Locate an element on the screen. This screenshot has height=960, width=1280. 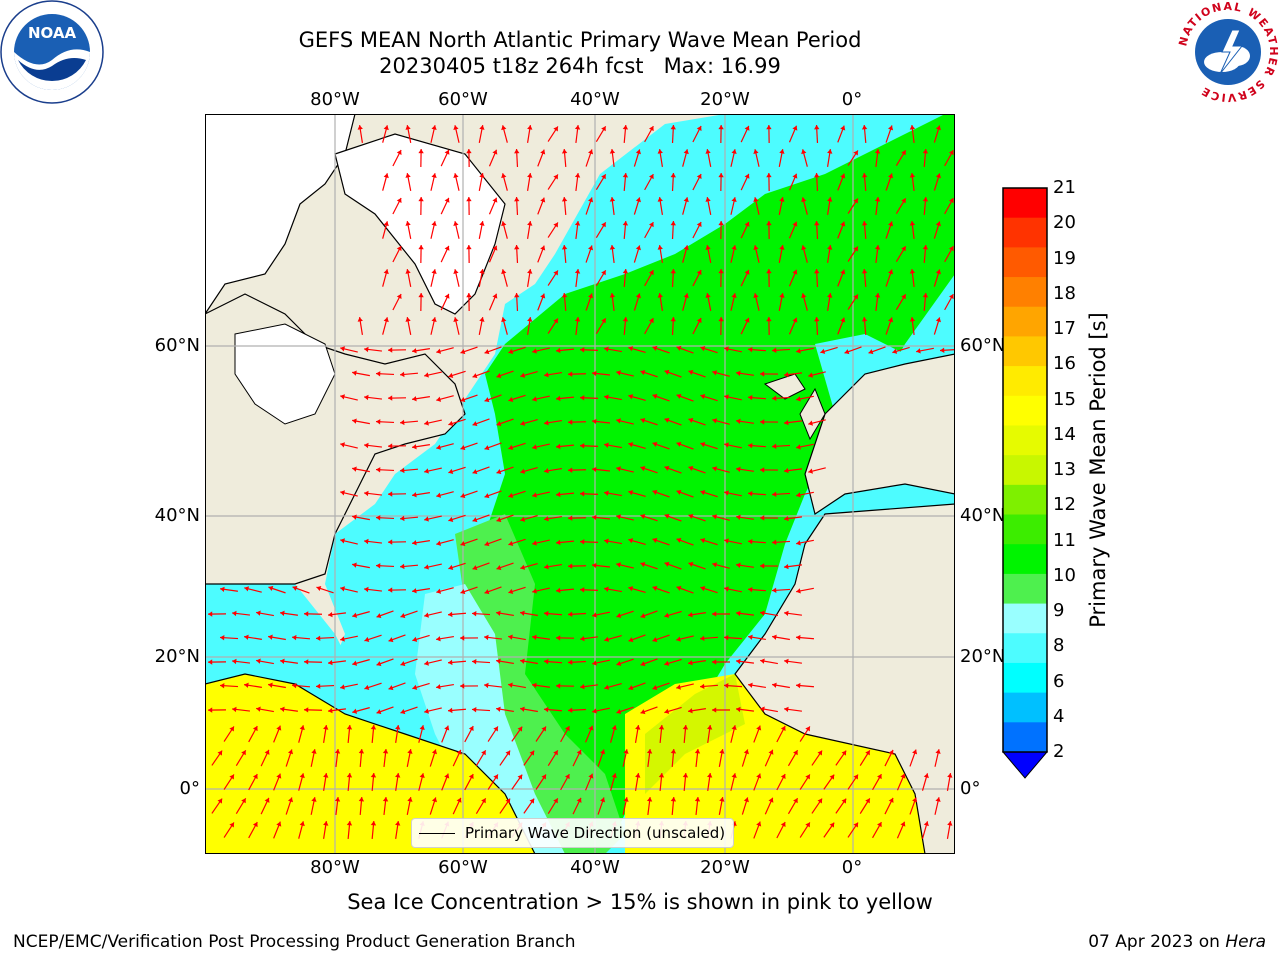
colorbar-tick: 8 is located at coordinates (1059, 646).